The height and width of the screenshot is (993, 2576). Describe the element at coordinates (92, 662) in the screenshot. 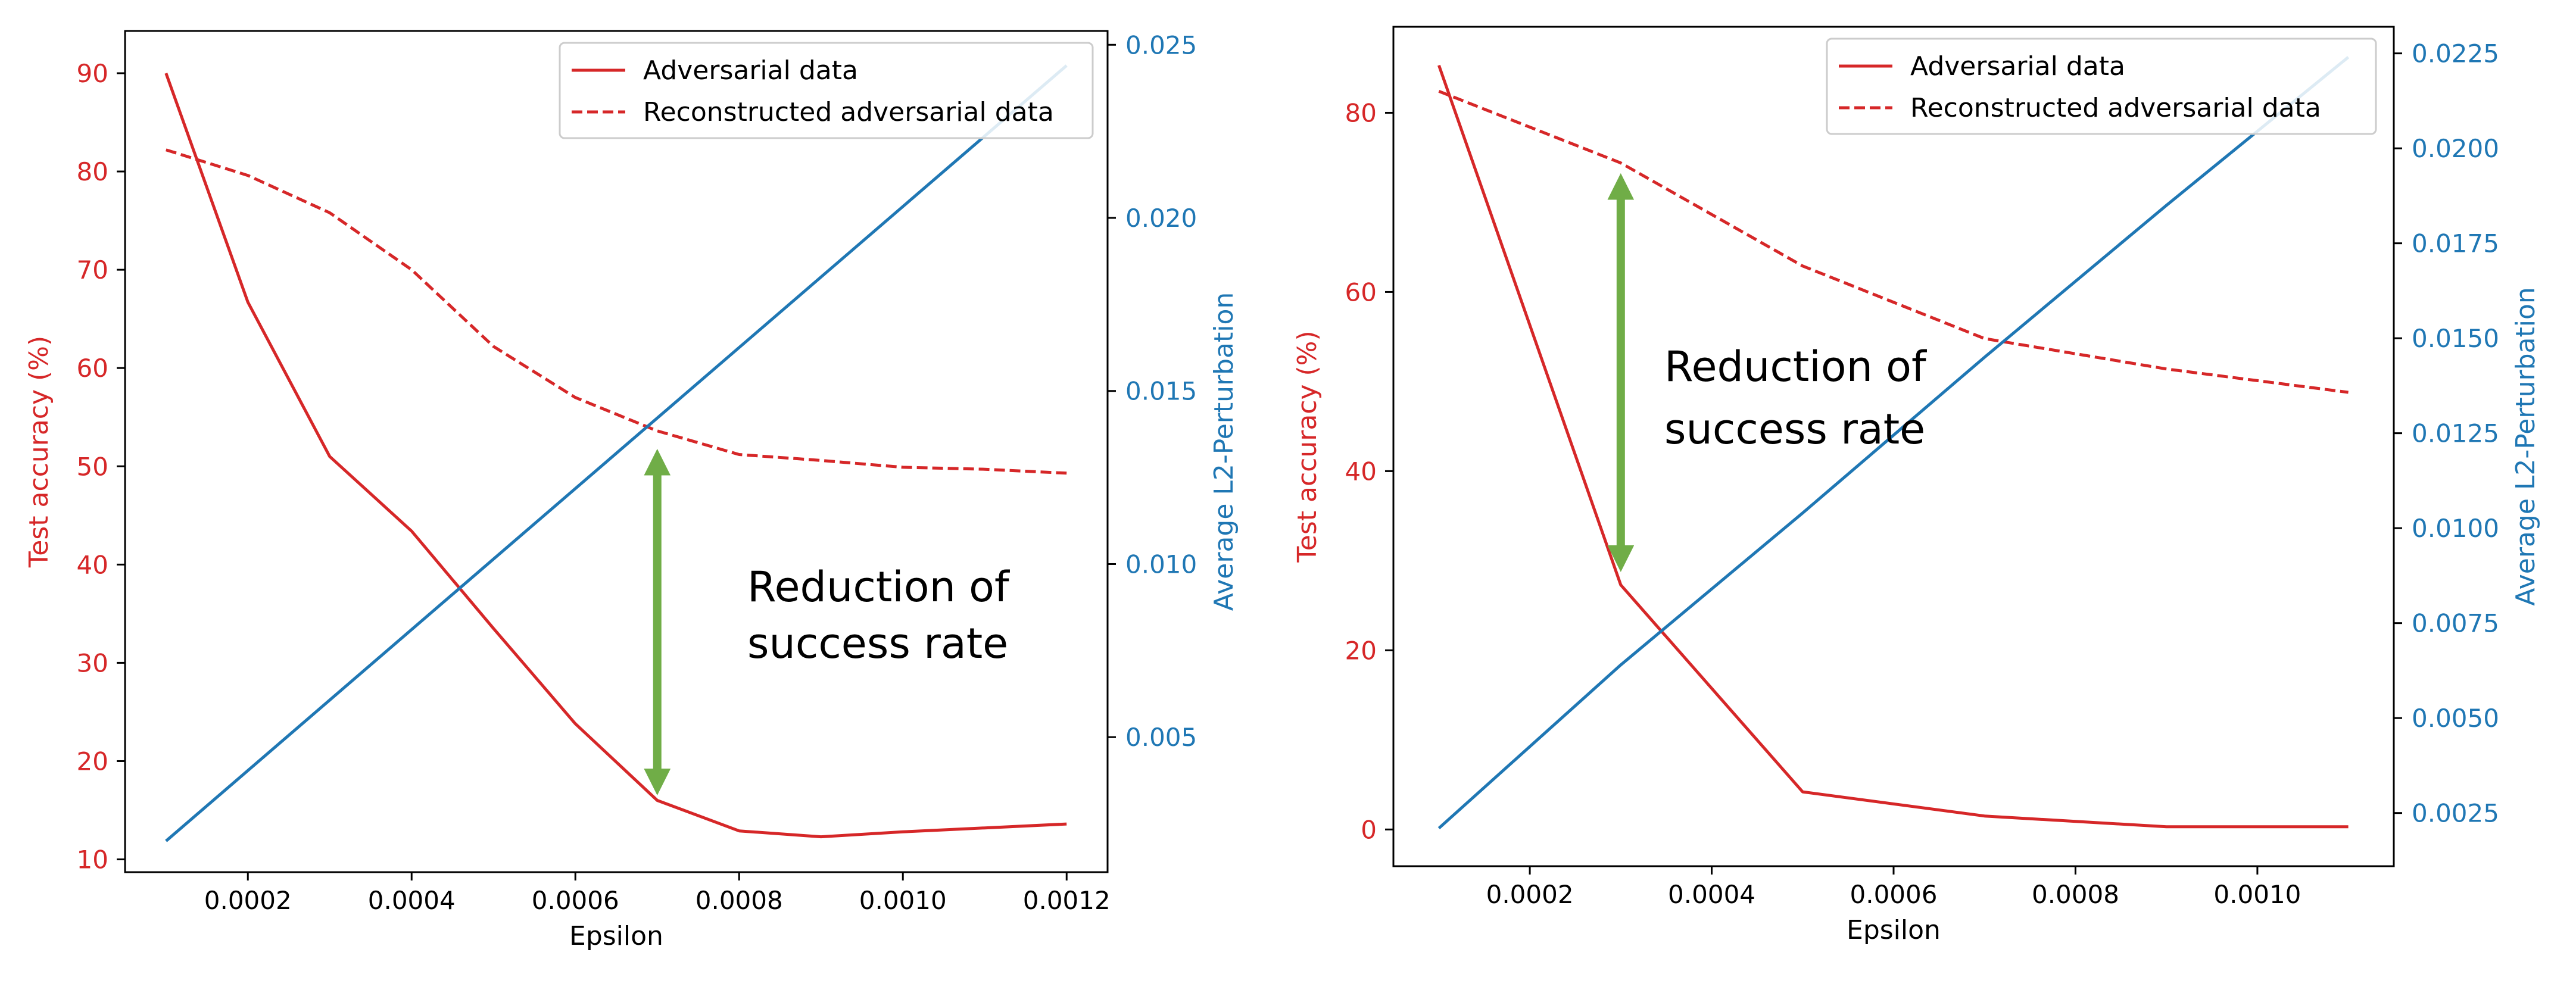

I see `y-left-tick-label: 30` at that location.